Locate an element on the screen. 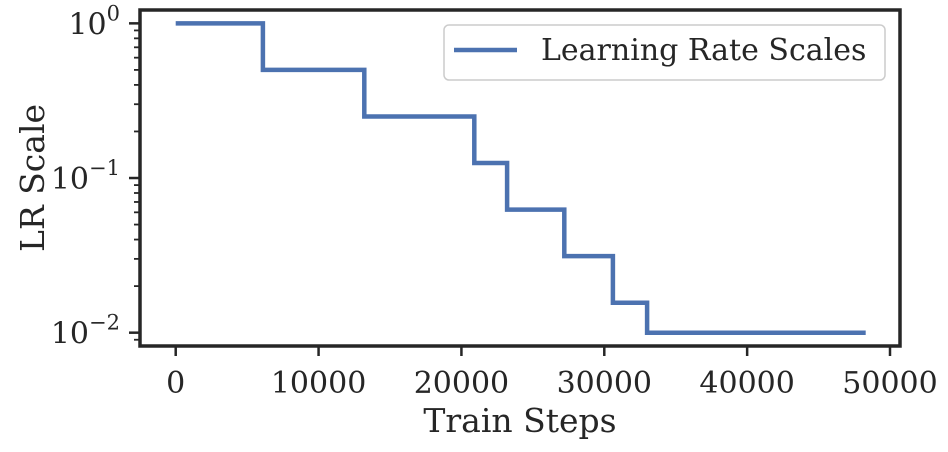 Image resolution: width=948 pixels, height=452 pixels. y-tick-label: 10⁰ is located at coordinates (94, 21).